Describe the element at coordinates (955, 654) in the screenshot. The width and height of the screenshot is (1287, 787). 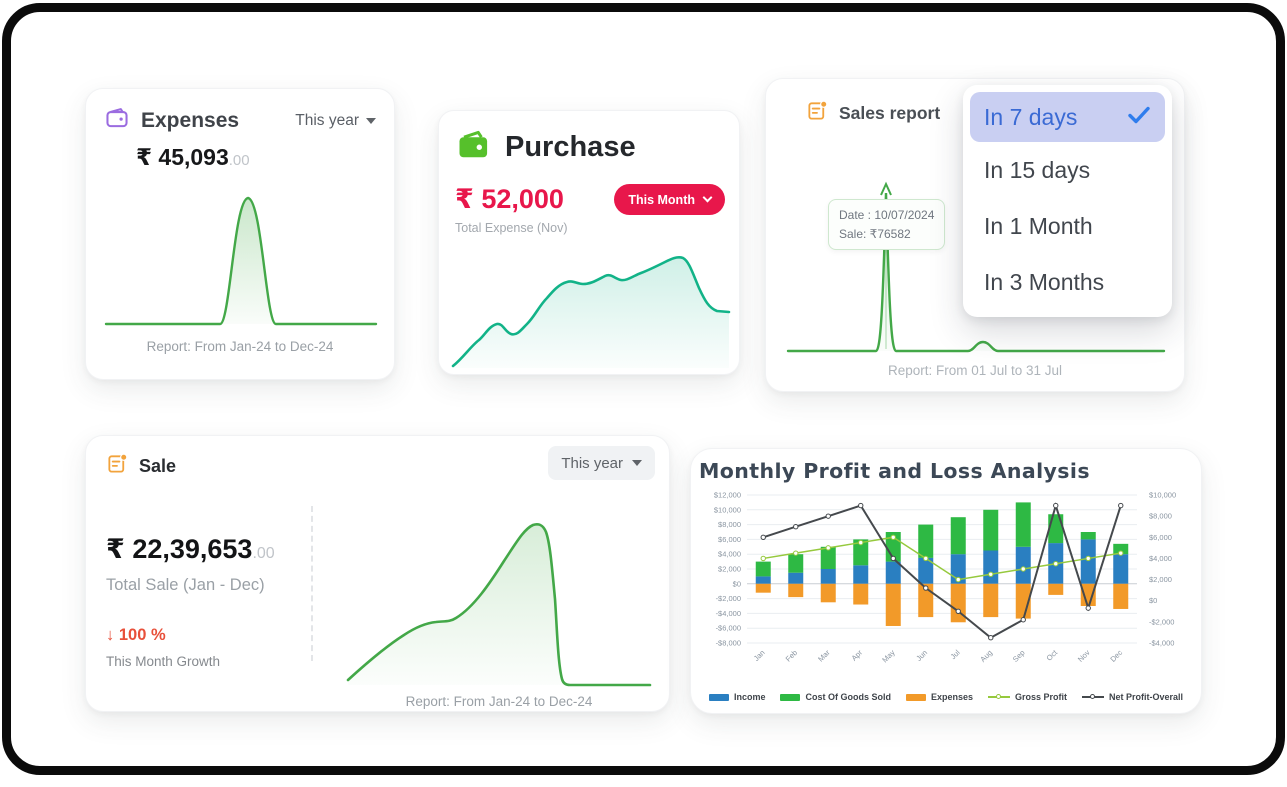
I see `svg-text: Jul` at that location.